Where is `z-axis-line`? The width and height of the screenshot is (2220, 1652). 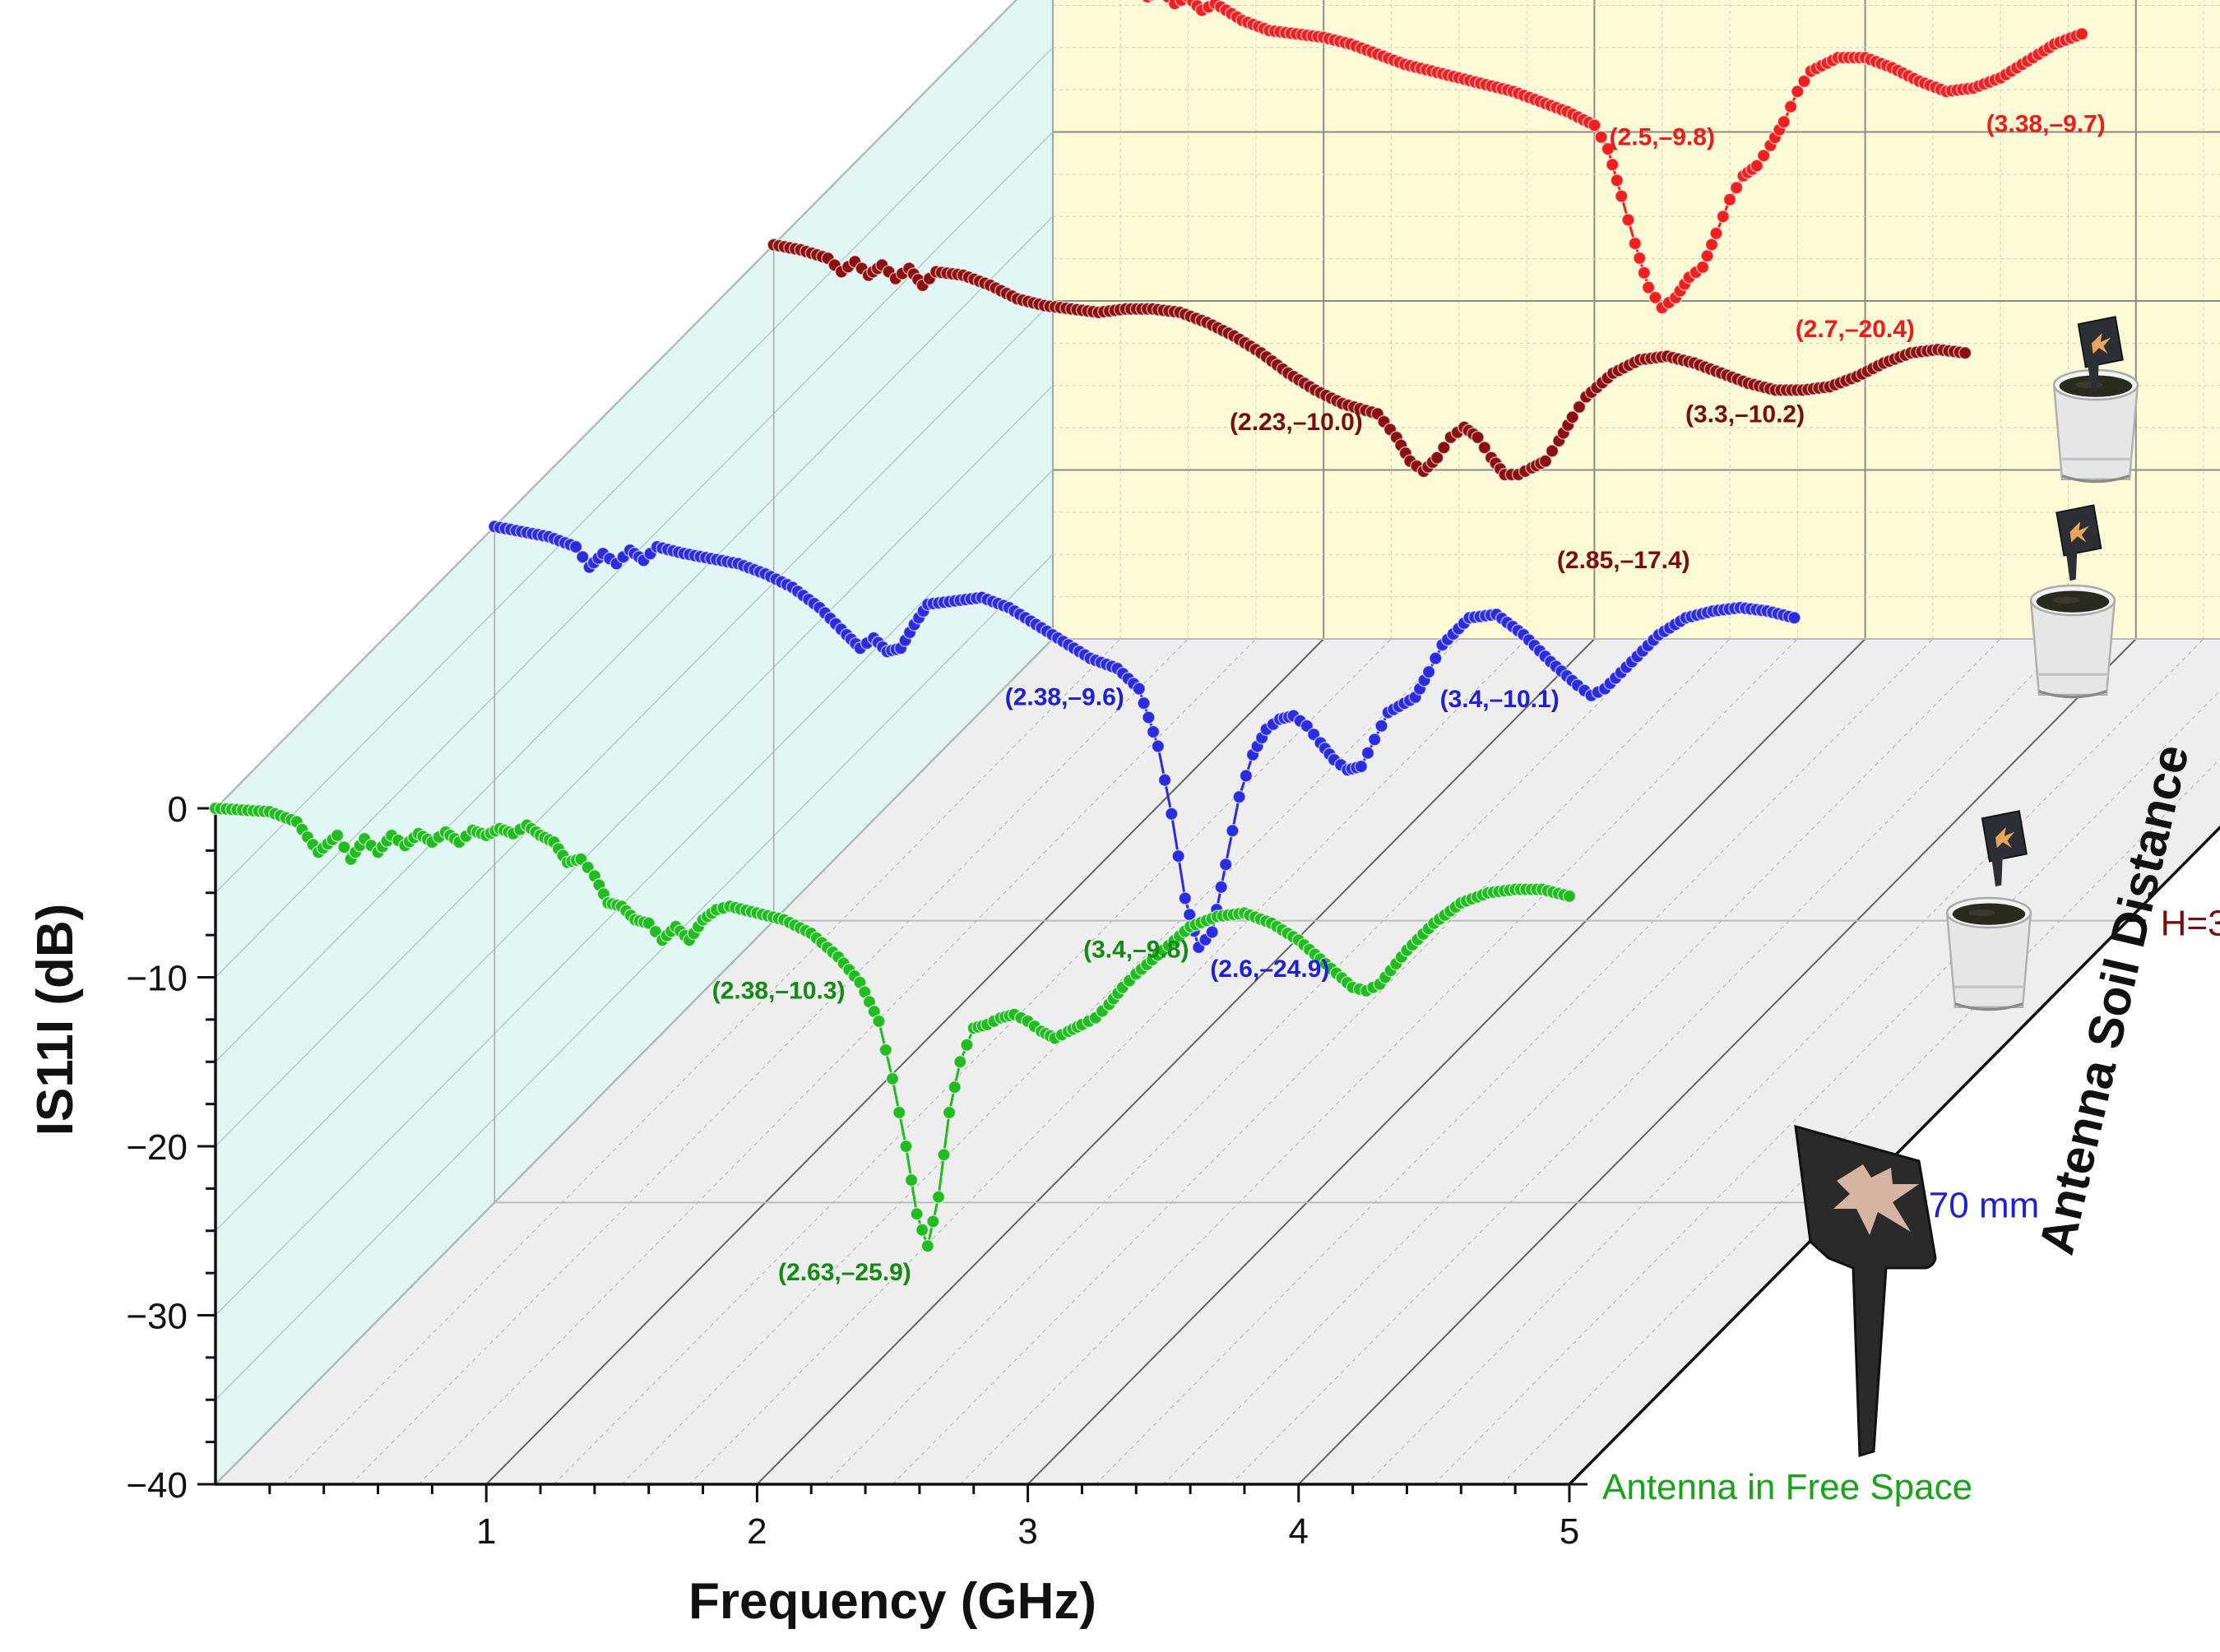
z-axis-line is located at coordinates (1894, 1156).